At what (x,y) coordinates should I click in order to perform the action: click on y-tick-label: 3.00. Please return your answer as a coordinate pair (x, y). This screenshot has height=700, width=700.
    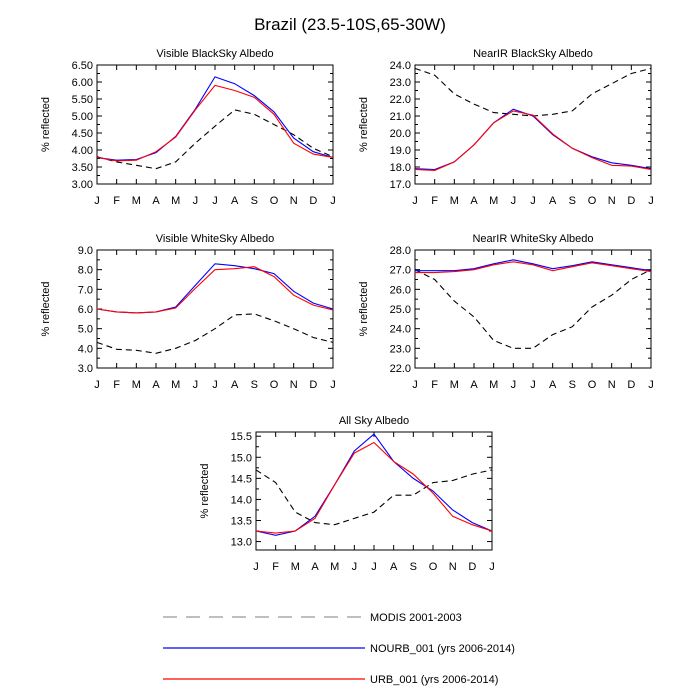
    Looking at the image, I should click on (82, 185).